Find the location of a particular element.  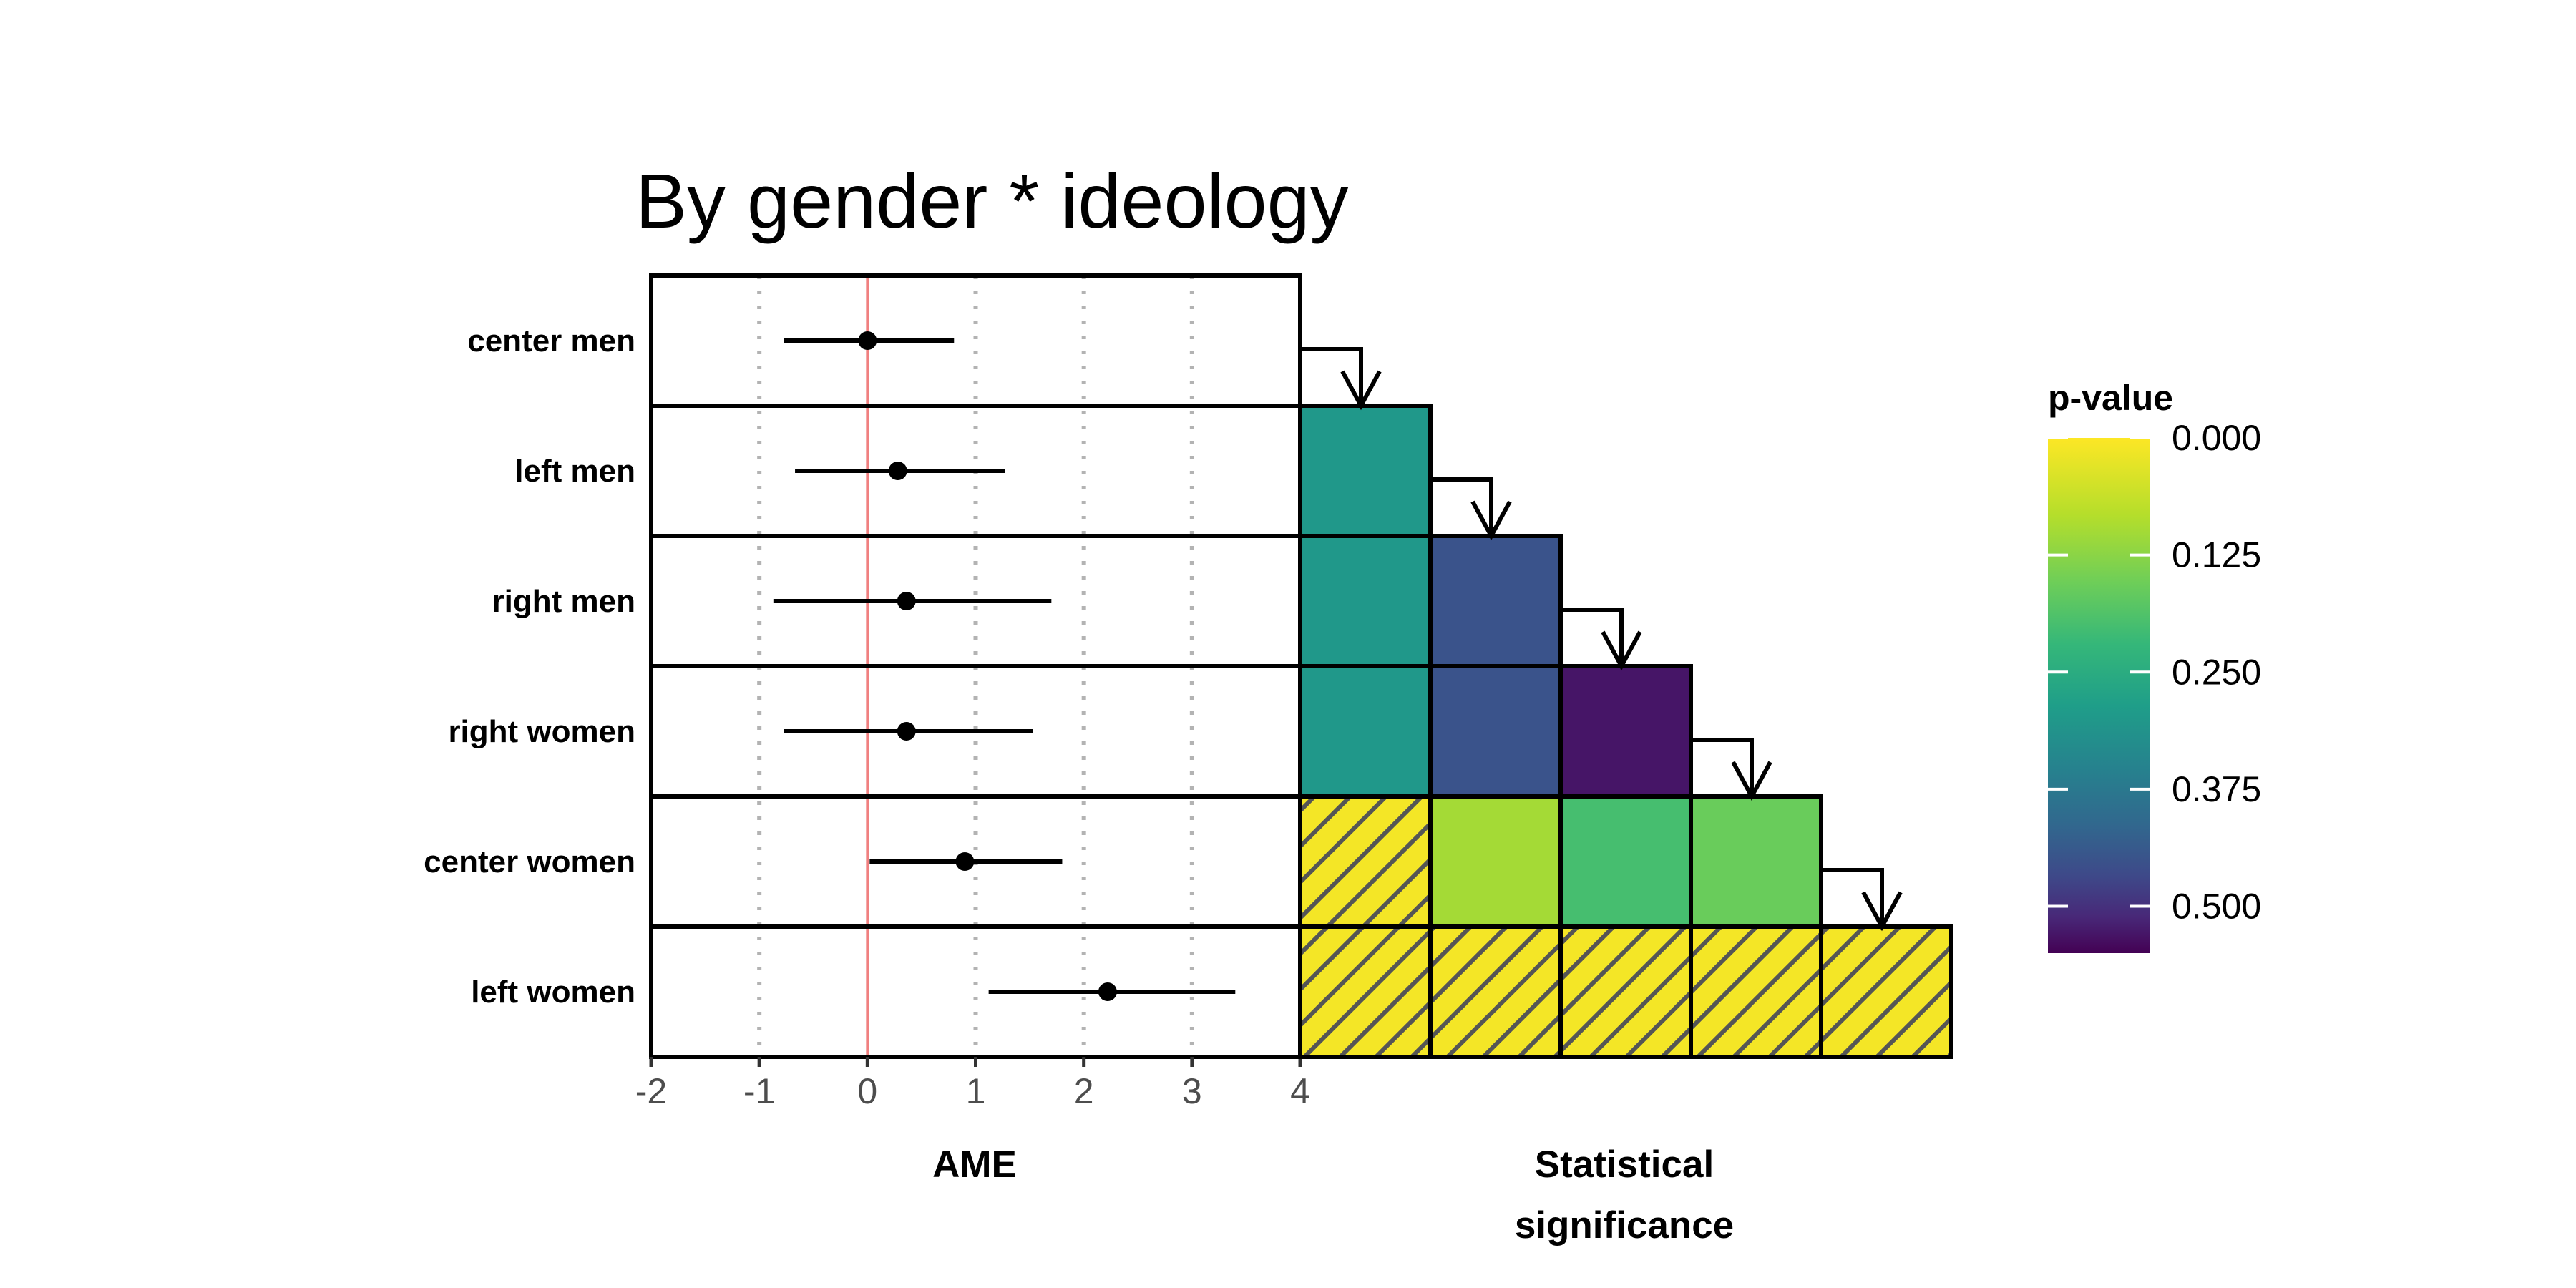

row-label: right women is located at coordinates (541, 731).